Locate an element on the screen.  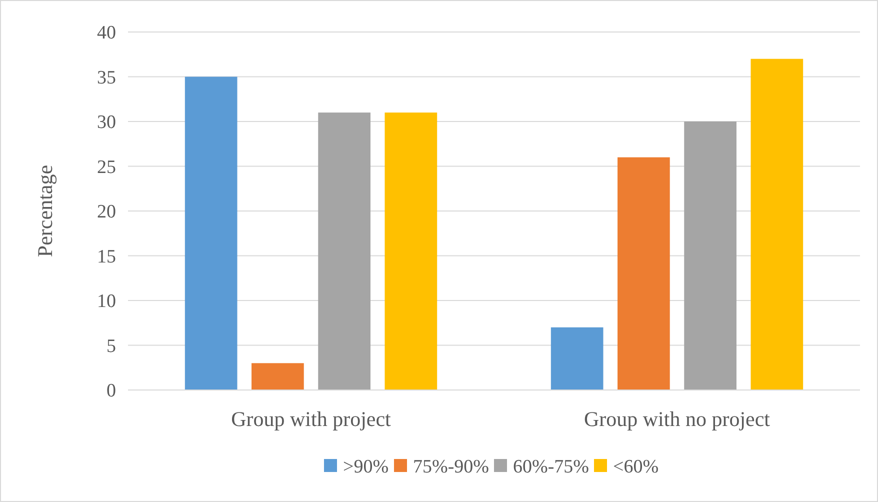
legend-label: <60% is located at coordinates (636, 467).